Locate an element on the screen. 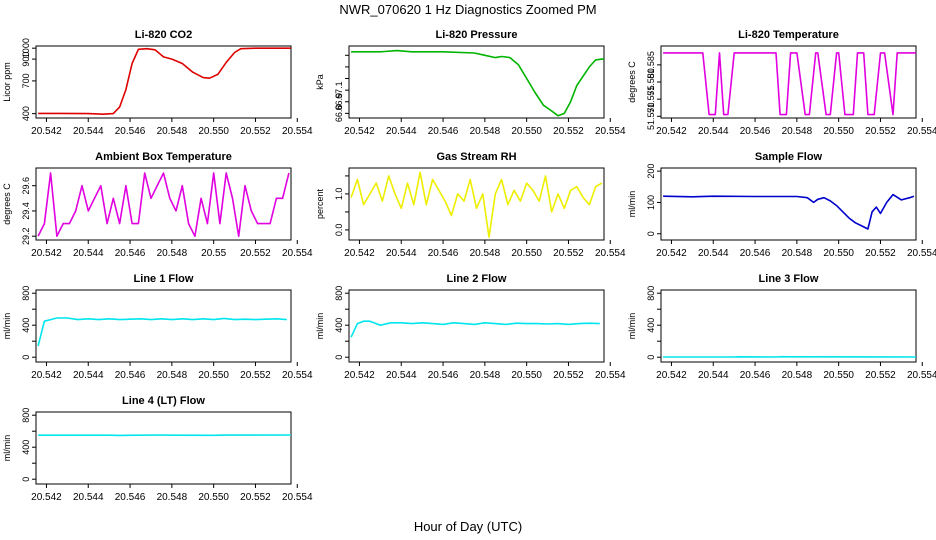 The image size is (936, 540). y-tick-label: 200 is located at coordinates (651, 171).